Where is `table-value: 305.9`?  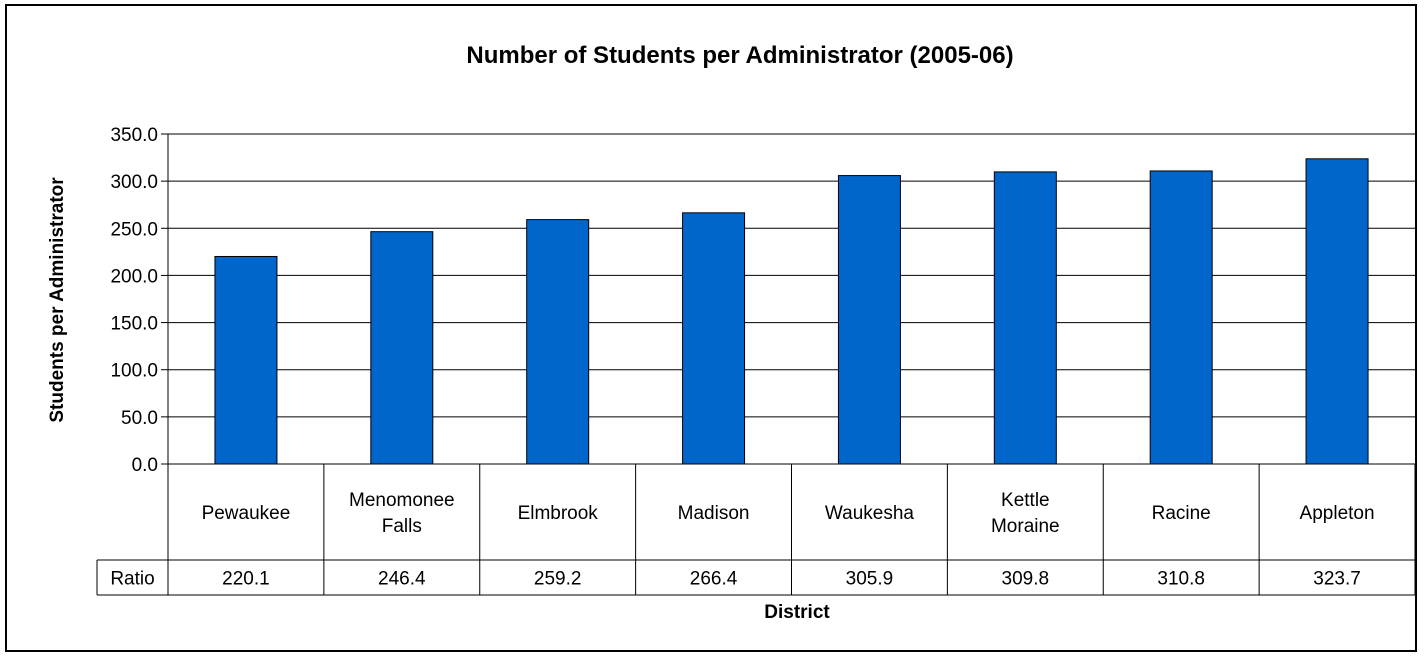
table-value: 305.9 is located at coordinates (870, 579).